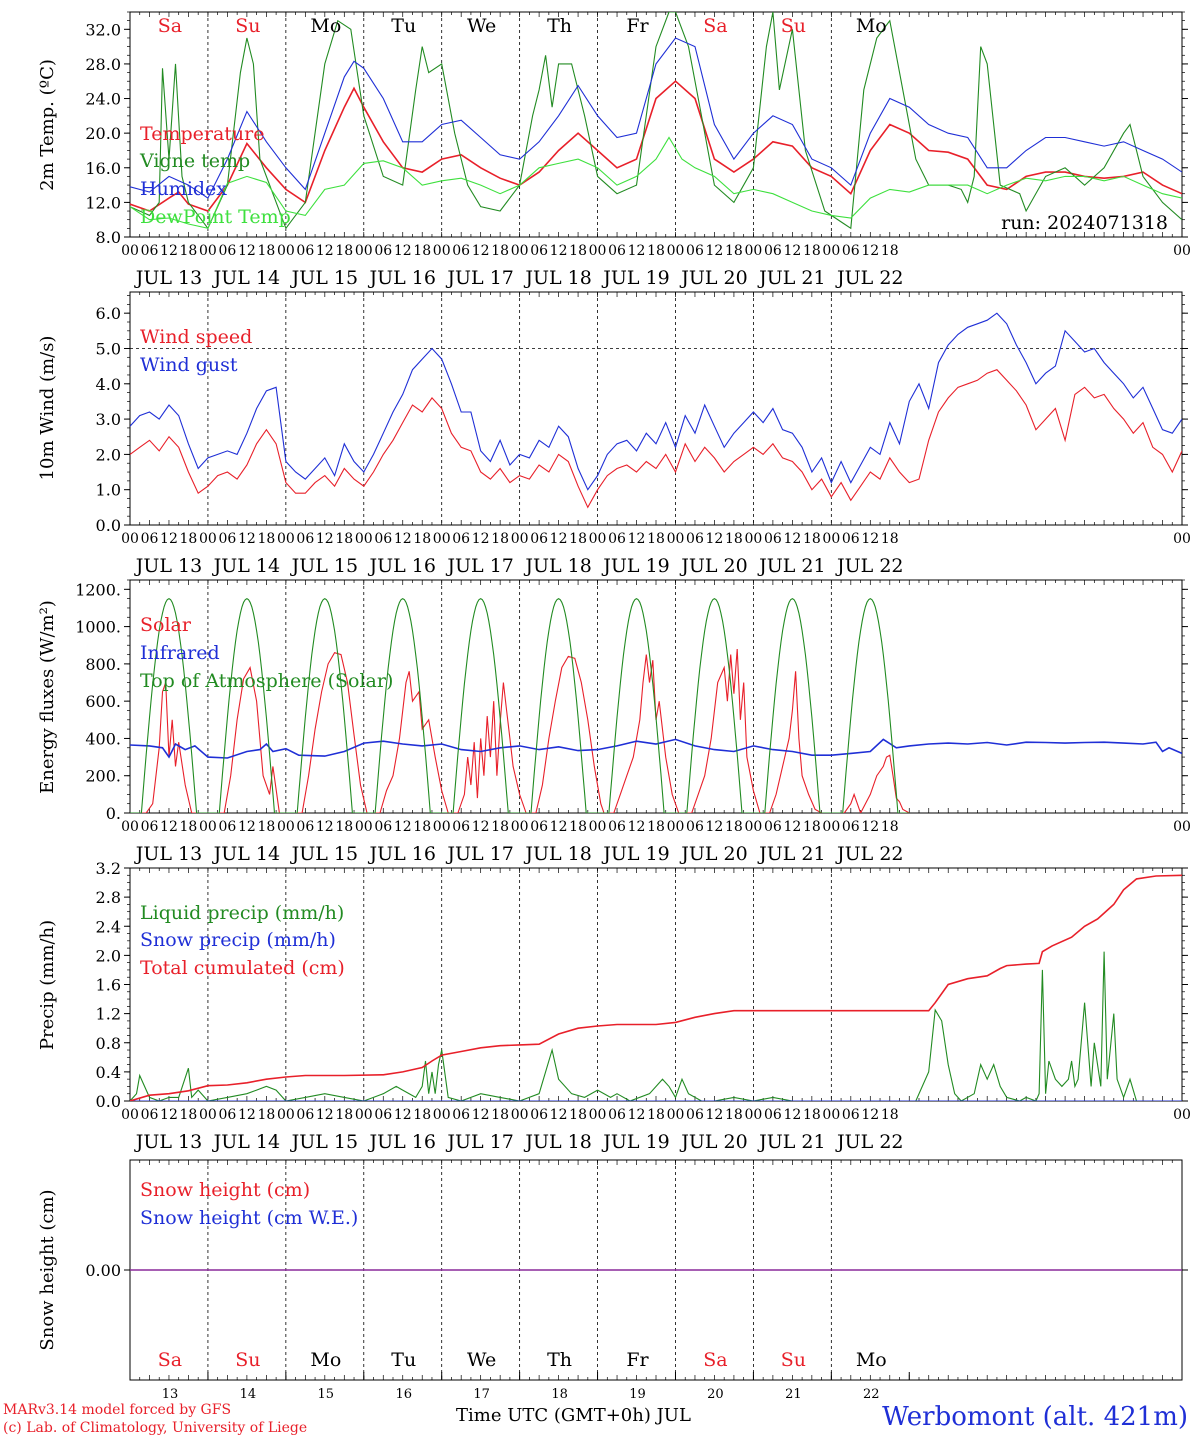 This screenshot has height=1440, width=1194. Describe the element at coordinates (47, 1269) in the screenshot. I see `y-axis-title: Snow height (cm)` at that location.